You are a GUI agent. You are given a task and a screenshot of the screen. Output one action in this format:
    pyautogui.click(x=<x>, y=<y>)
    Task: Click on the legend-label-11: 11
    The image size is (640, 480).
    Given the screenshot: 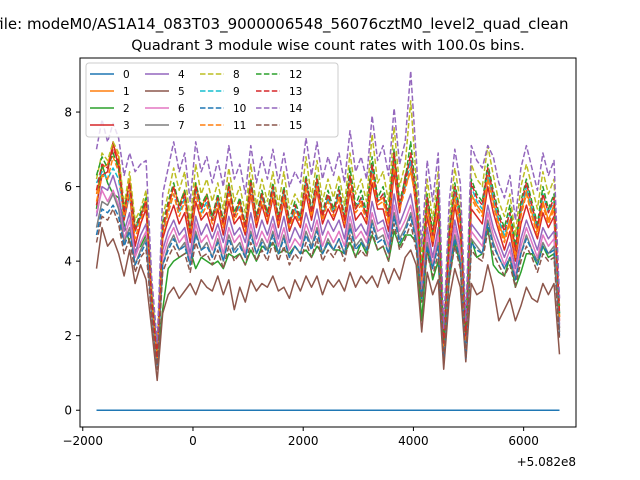 What is the action you would take?
    pyautogui.click(x=239, y=126)
    